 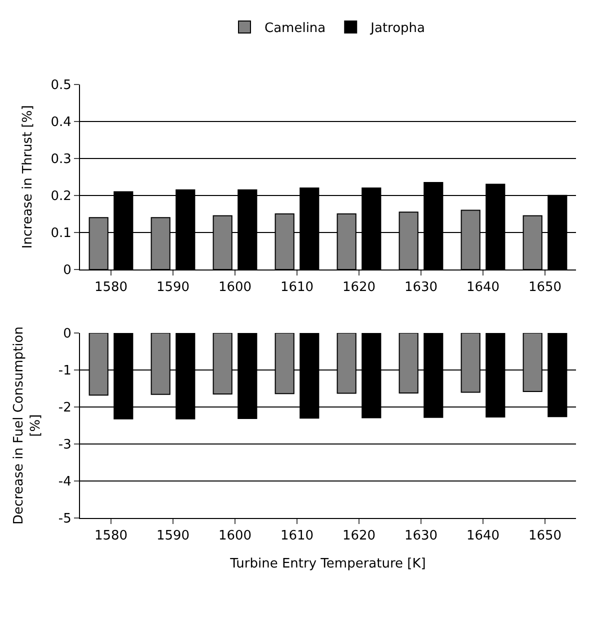 What do you see at coordinates (61, 233) in the screenshot?
I see `y-tick-label: 0.1` at bounding box center [61, 233].